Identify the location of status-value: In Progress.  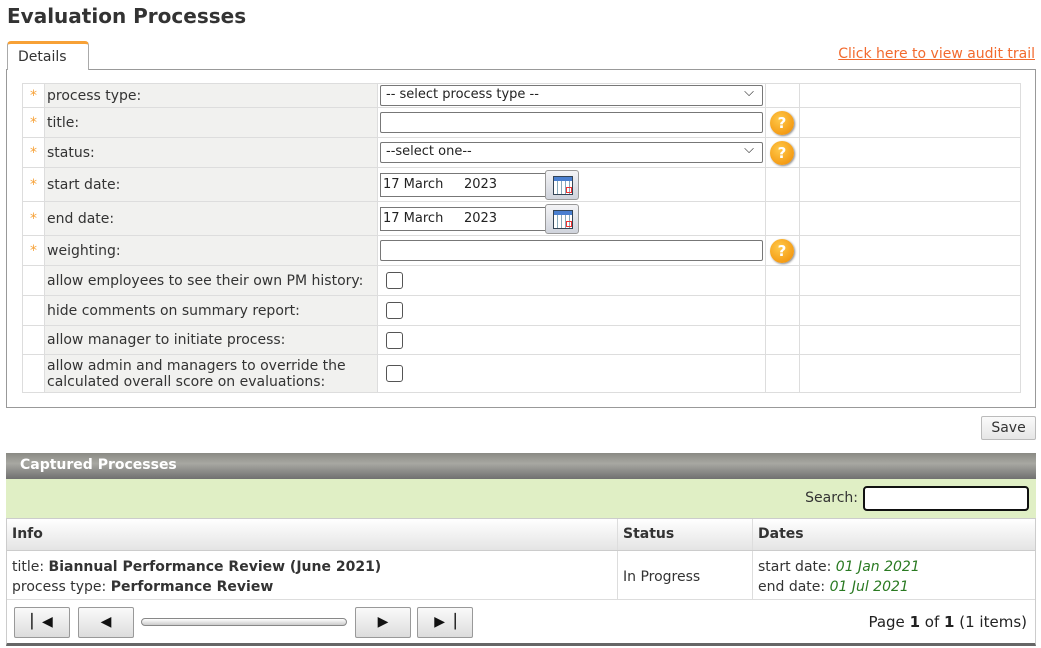
(662, 577).